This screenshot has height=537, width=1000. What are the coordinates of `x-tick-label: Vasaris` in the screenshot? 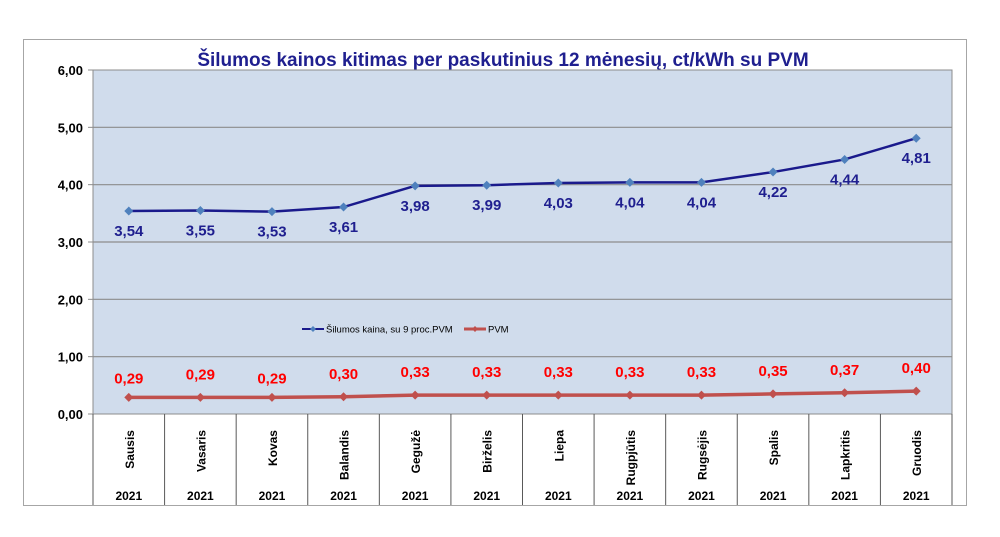 It's located at (201, 451).